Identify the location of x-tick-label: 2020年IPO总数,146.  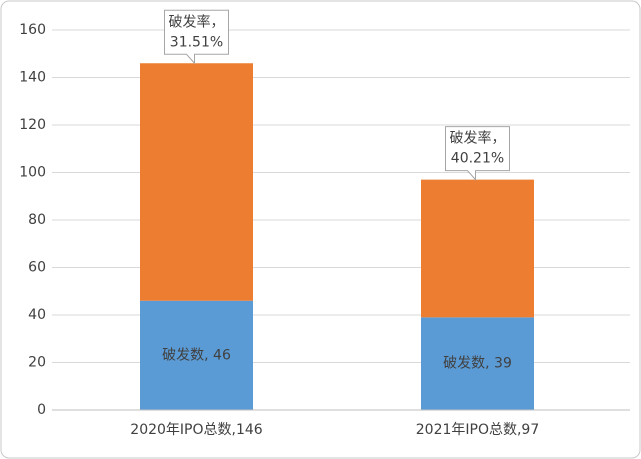
(196, 430).